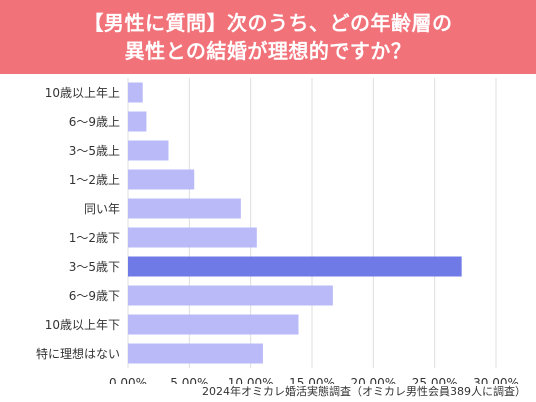 Image resolution: width=536 pixels, height=402 pixels. I want to click on x-tick-label-4: 20.00%, so click(373, 380).